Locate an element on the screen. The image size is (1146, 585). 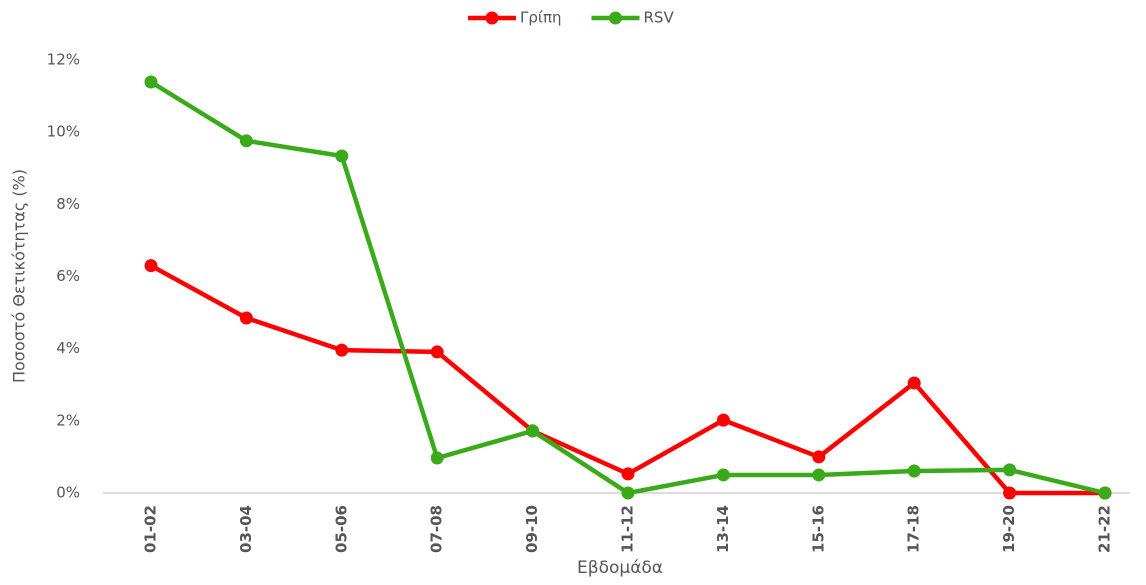
y-axis-title: Ποσοστό Θετικότητας (%) is located at coordinates (19, 276).